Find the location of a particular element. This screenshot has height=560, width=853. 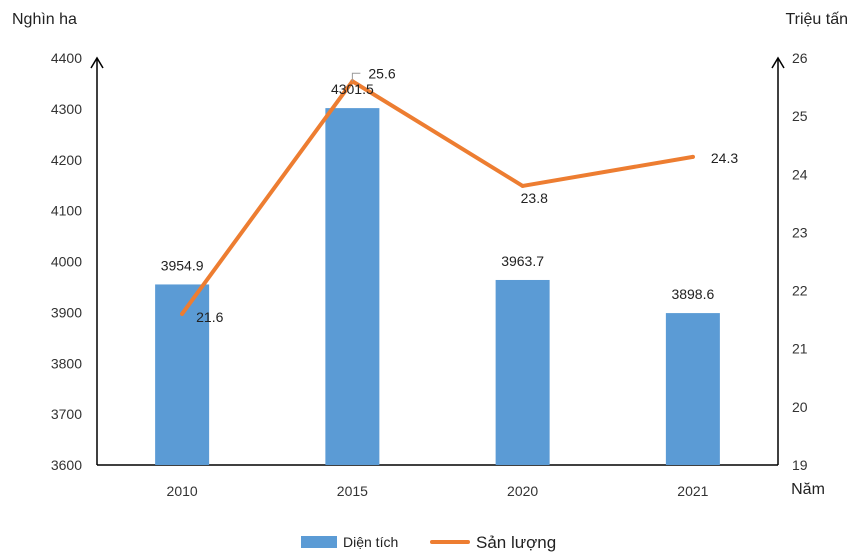

legend-bar-label: Diện tích is located at coordinates (370, 542).